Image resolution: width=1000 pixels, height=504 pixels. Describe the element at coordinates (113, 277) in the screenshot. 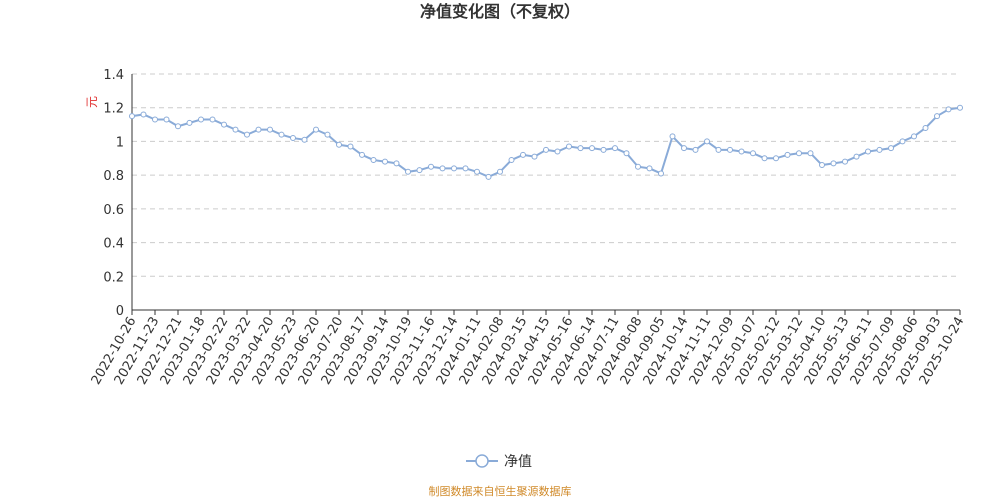

I see `y-tick-label: 0.2` at that location.